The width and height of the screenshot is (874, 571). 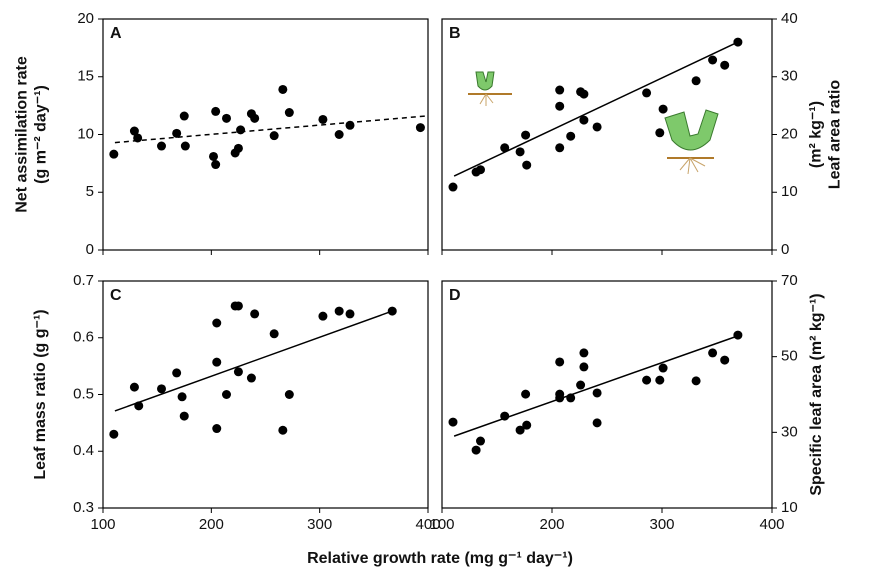 I want to click on plant-icon-small, so click(x=490, y=88).